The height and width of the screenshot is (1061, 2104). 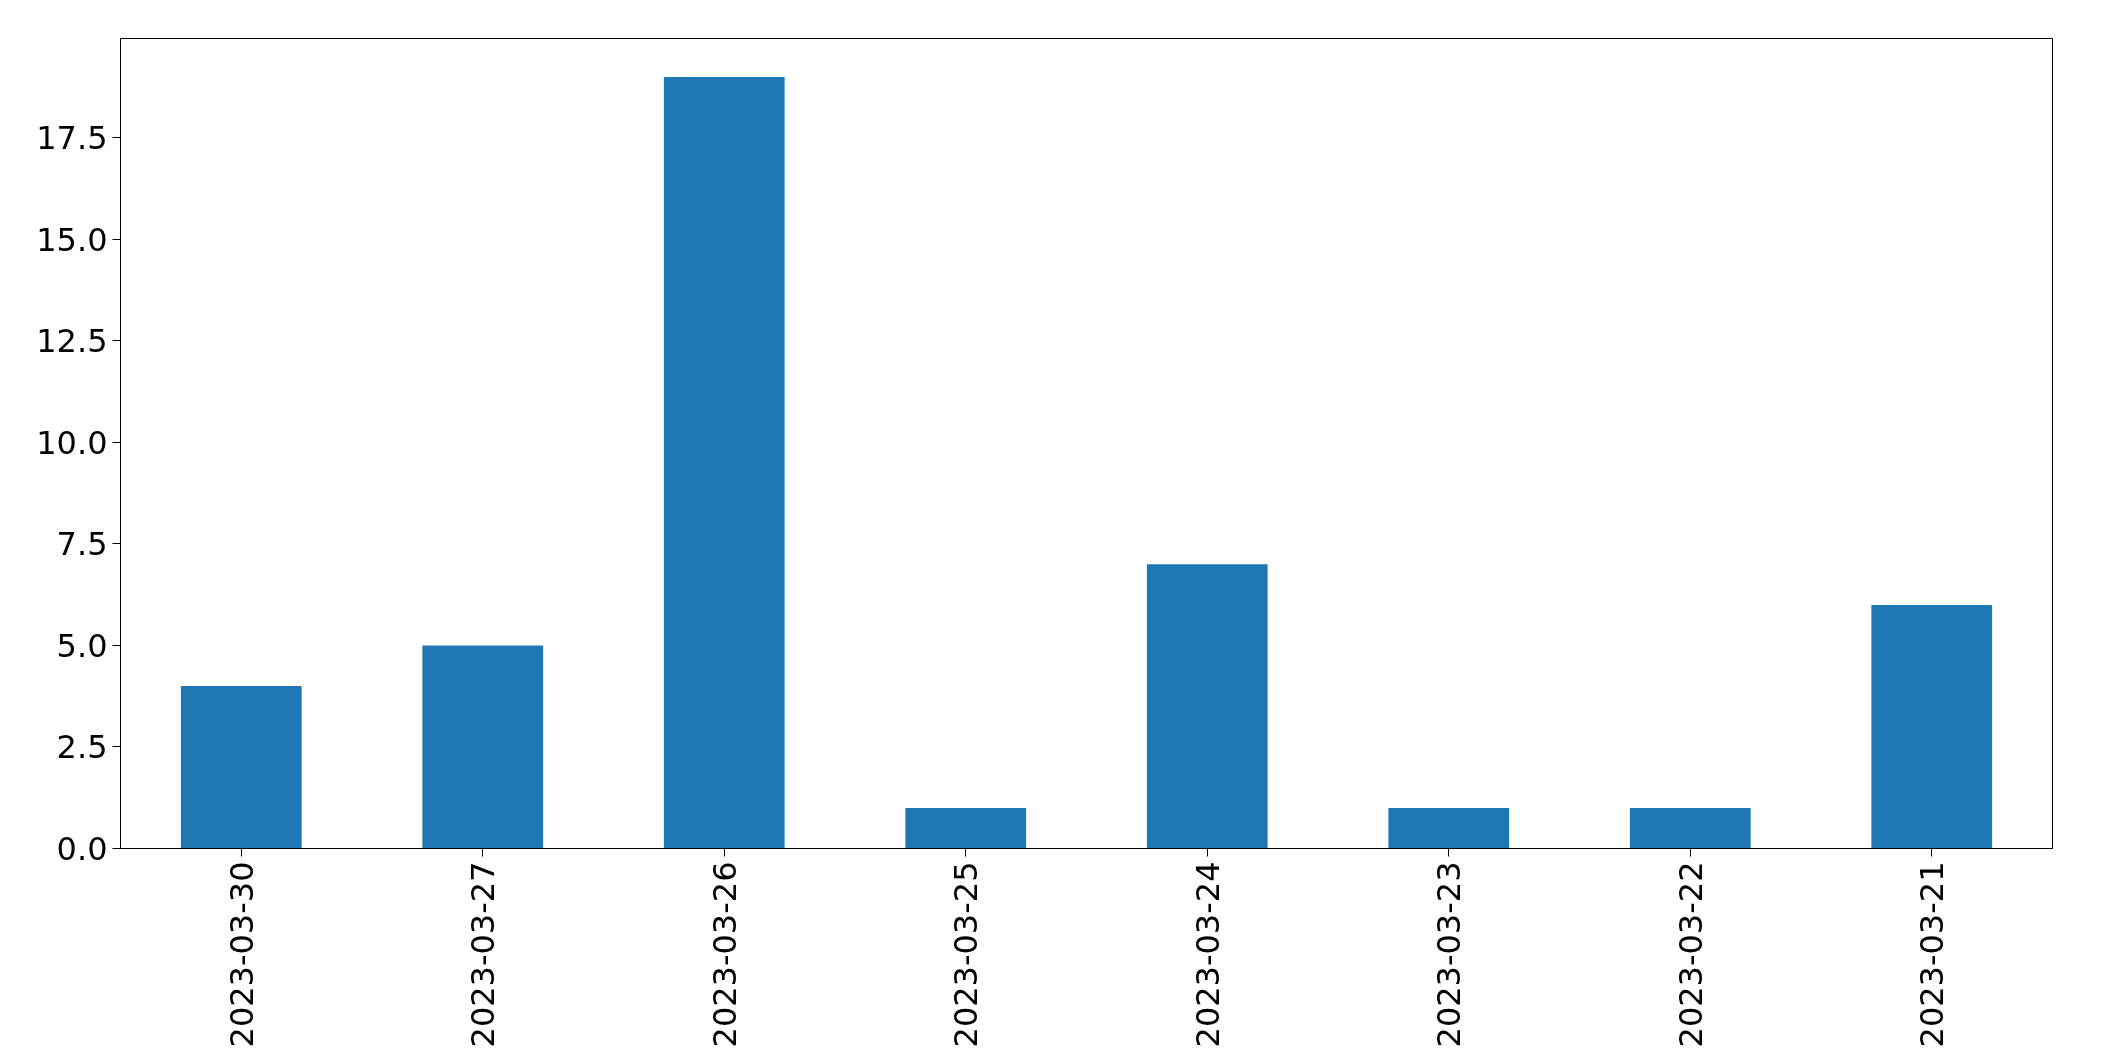 I want to click on y-tick-label: 0.0, so click(x=82, y=849).